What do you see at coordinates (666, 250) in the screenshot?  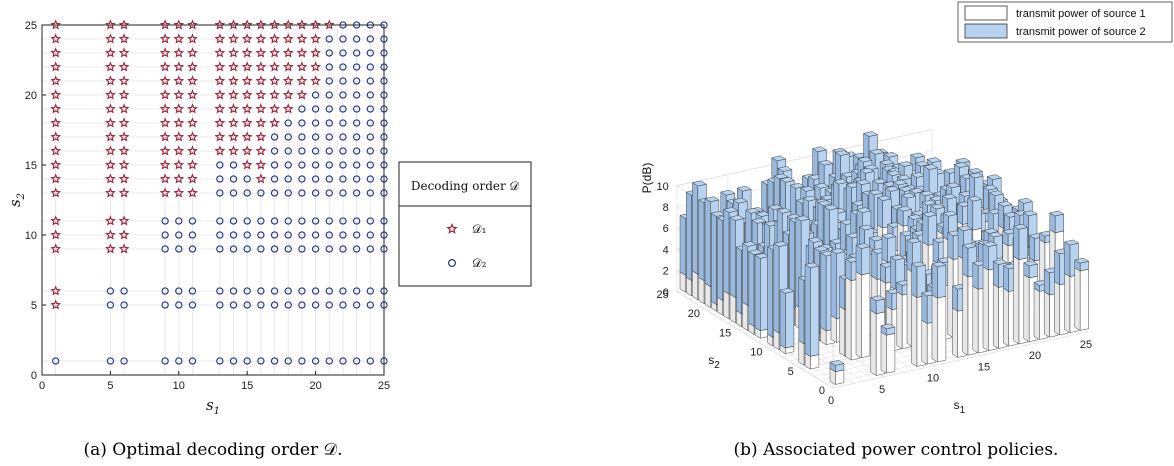 I see `z-tick-label: 4` at bounding box center [666, 250].